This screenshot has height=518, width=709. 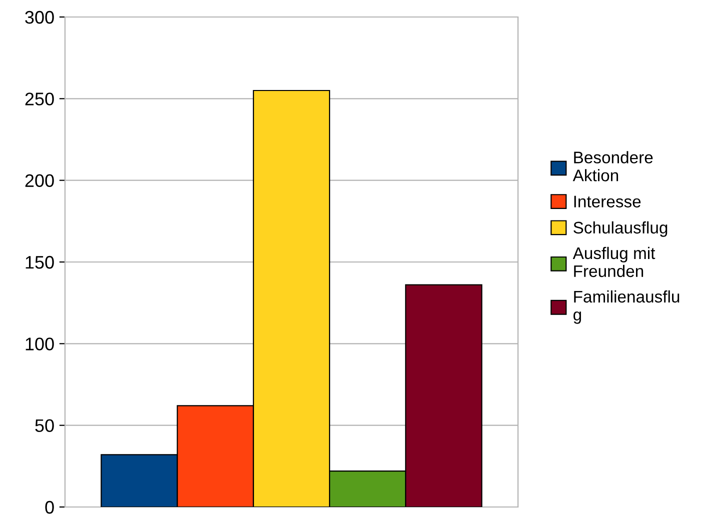 I want to click on y-tick-label: 100, so click(x=40, y=344).